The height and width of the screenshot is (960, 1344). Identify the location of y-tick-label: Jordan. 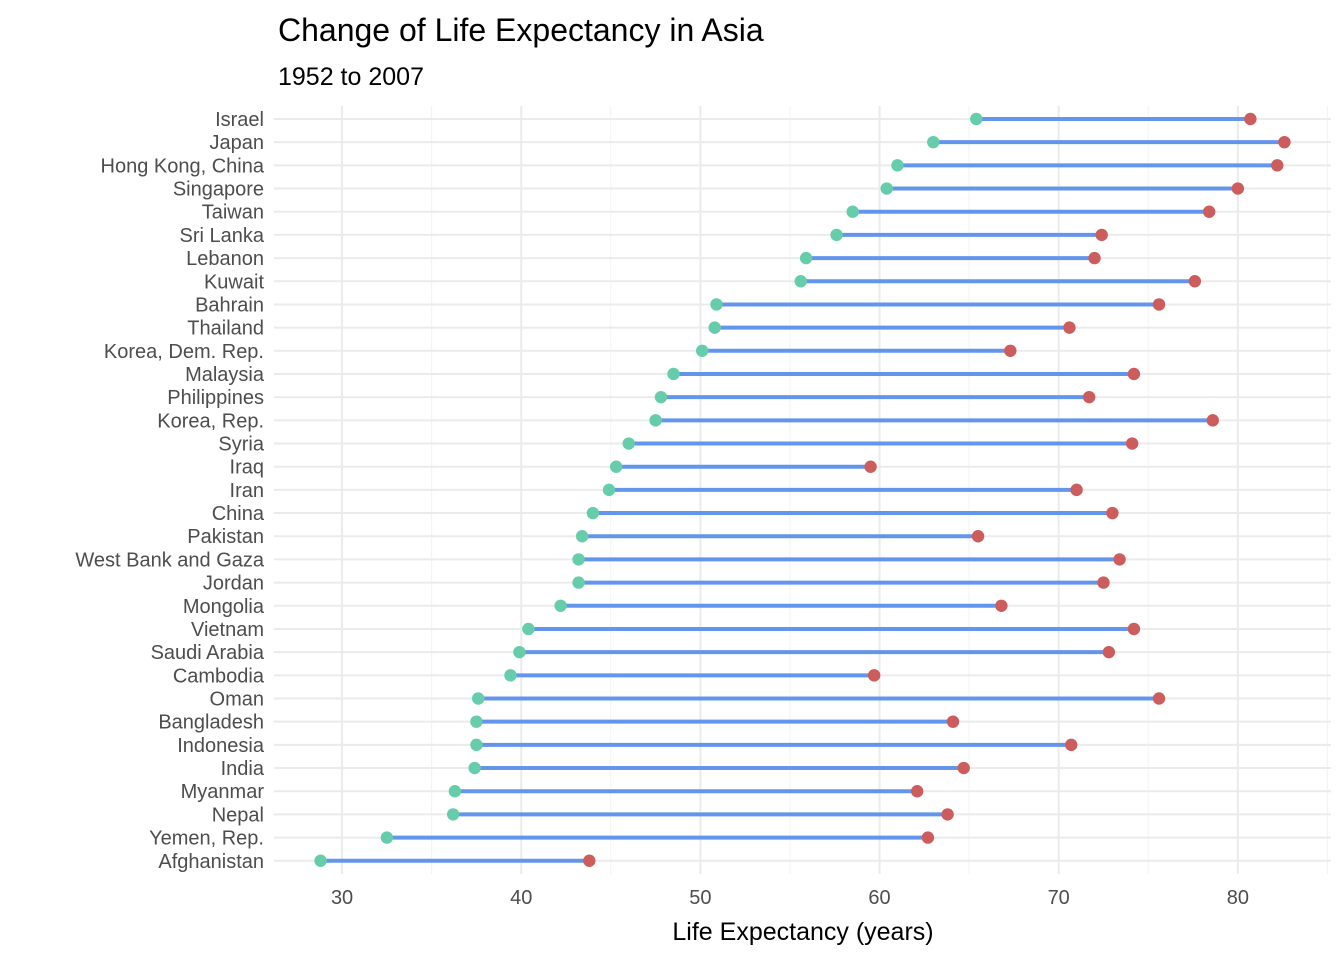
(233, 584).